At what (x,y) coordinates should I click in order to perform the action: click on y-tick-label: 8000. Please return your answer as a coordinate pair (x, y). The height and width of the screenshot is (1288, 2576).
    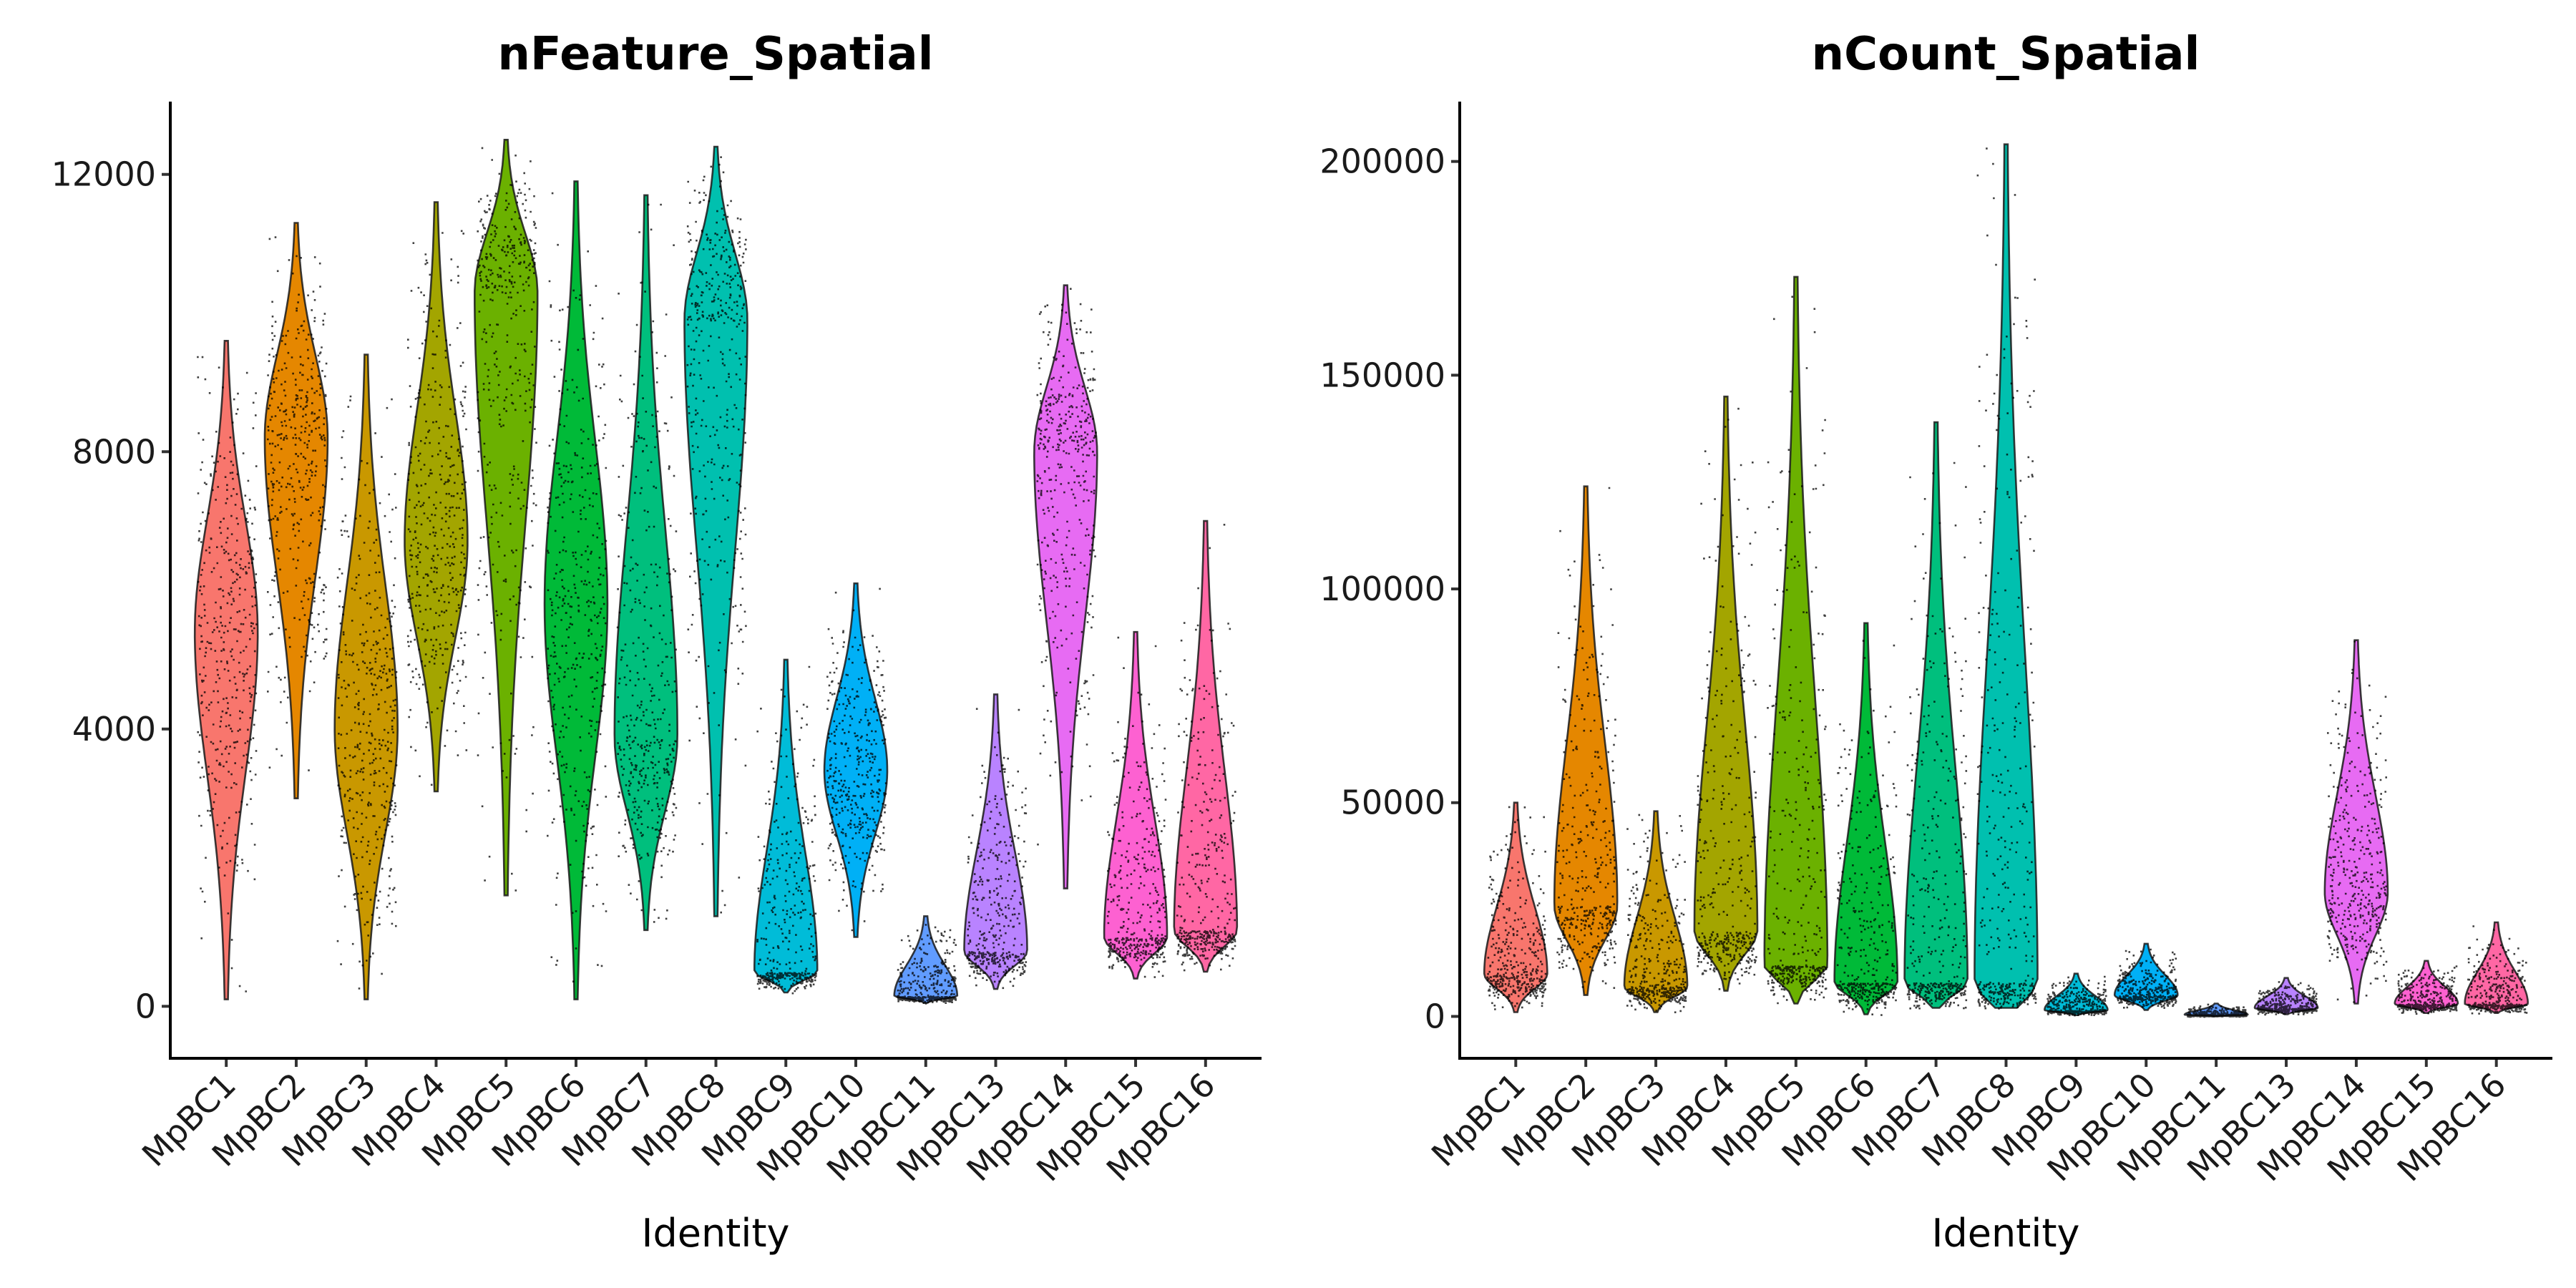
    Looking at the image, I should click on (114, 451).